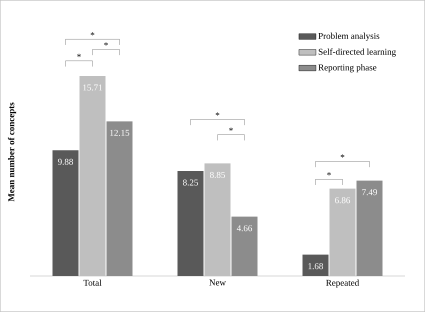 This screenshot has width=425, height=312. What do you see at coordinates (120, 133) in the screenshot?
I see `data-label: 12.15` at bounding box center [120, 133].